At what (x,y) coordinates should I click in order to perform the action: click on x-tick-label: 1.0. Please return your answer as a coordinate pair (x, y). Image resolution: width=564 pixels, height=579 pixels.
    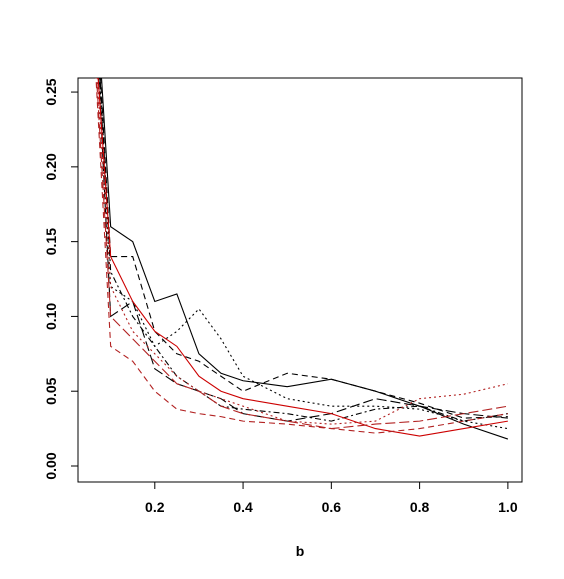
    Looking at the image, I should click on (508, 507).